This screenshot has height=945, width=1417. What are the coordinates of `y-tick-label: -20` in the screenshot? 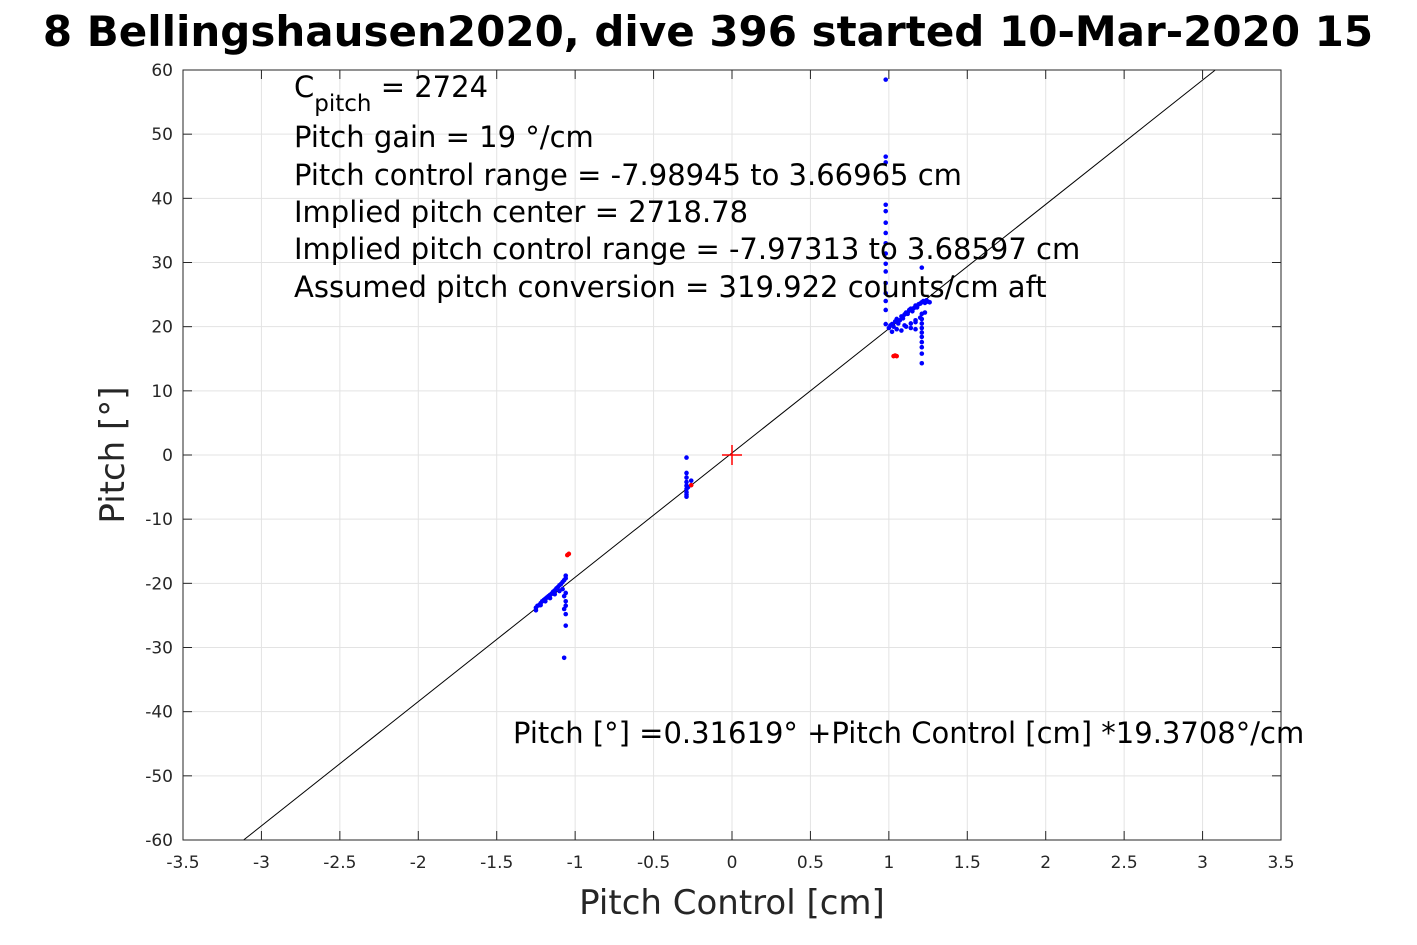 It's located at (159, 584).